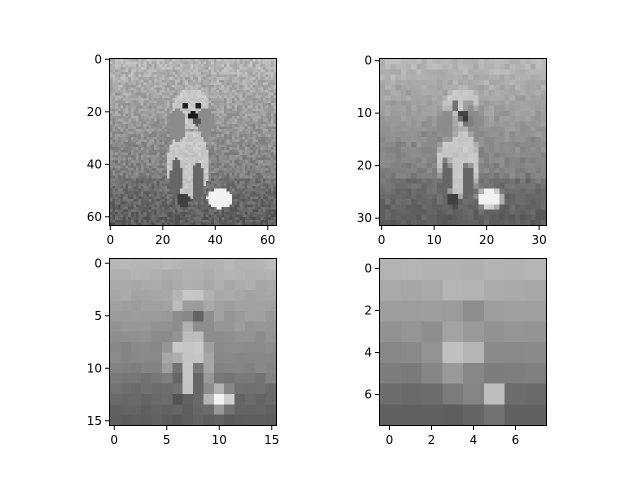  Describe the element at coordinates (267, 240) in the screenshot. I see `x-tick-label: 60` at that location.